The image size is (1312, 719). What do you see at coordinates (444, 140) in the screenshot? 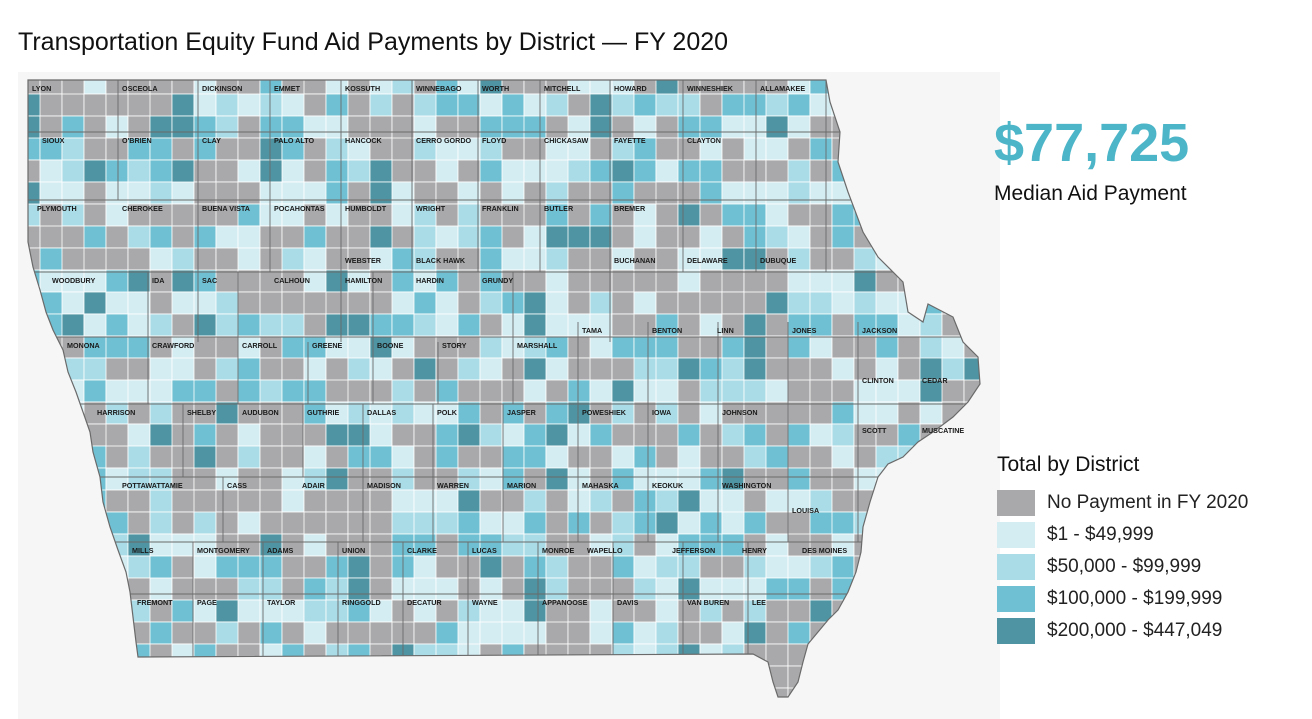
I see `county-label: CERRO GORDO` at bounding box center [444, 140].